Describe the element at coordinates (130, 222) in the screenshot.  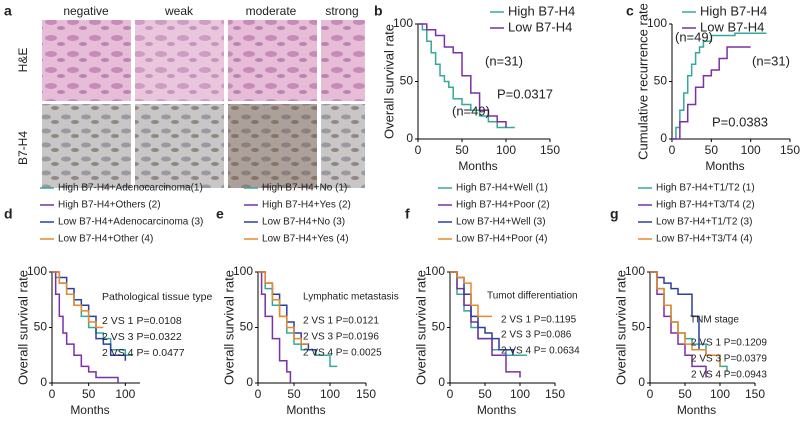
I see `legend-label: Low B7-H4+Adenocarcinoma (3)` at that location.